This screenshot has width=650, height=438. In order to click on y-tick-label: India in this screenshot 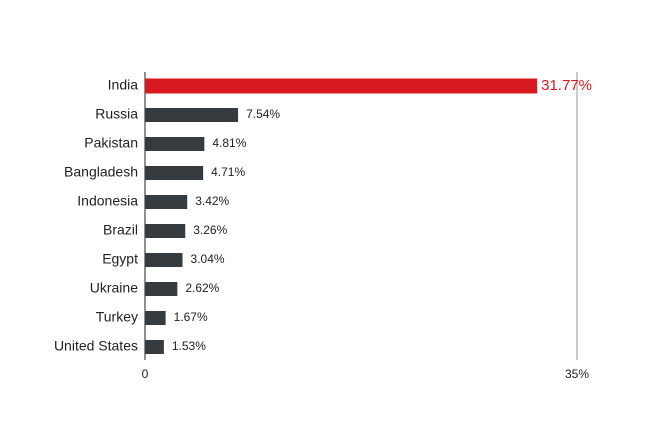, I will do `click(123, 85)`.